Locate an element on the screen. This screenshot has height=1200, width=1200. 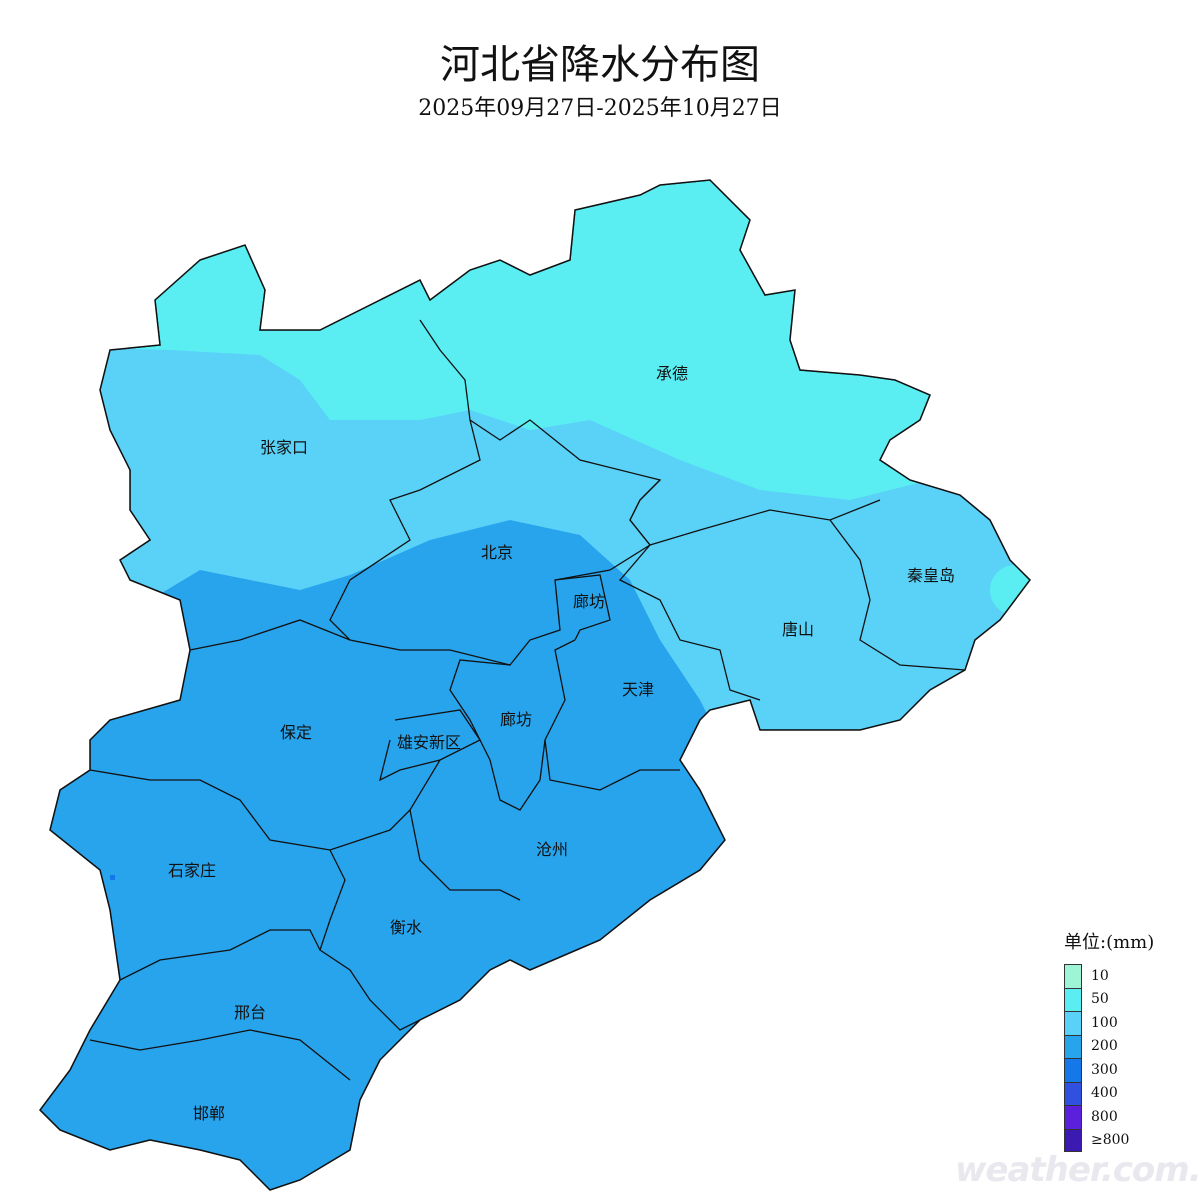
region-label-langfang: 廊坊 is located at coordinates (516, 719).